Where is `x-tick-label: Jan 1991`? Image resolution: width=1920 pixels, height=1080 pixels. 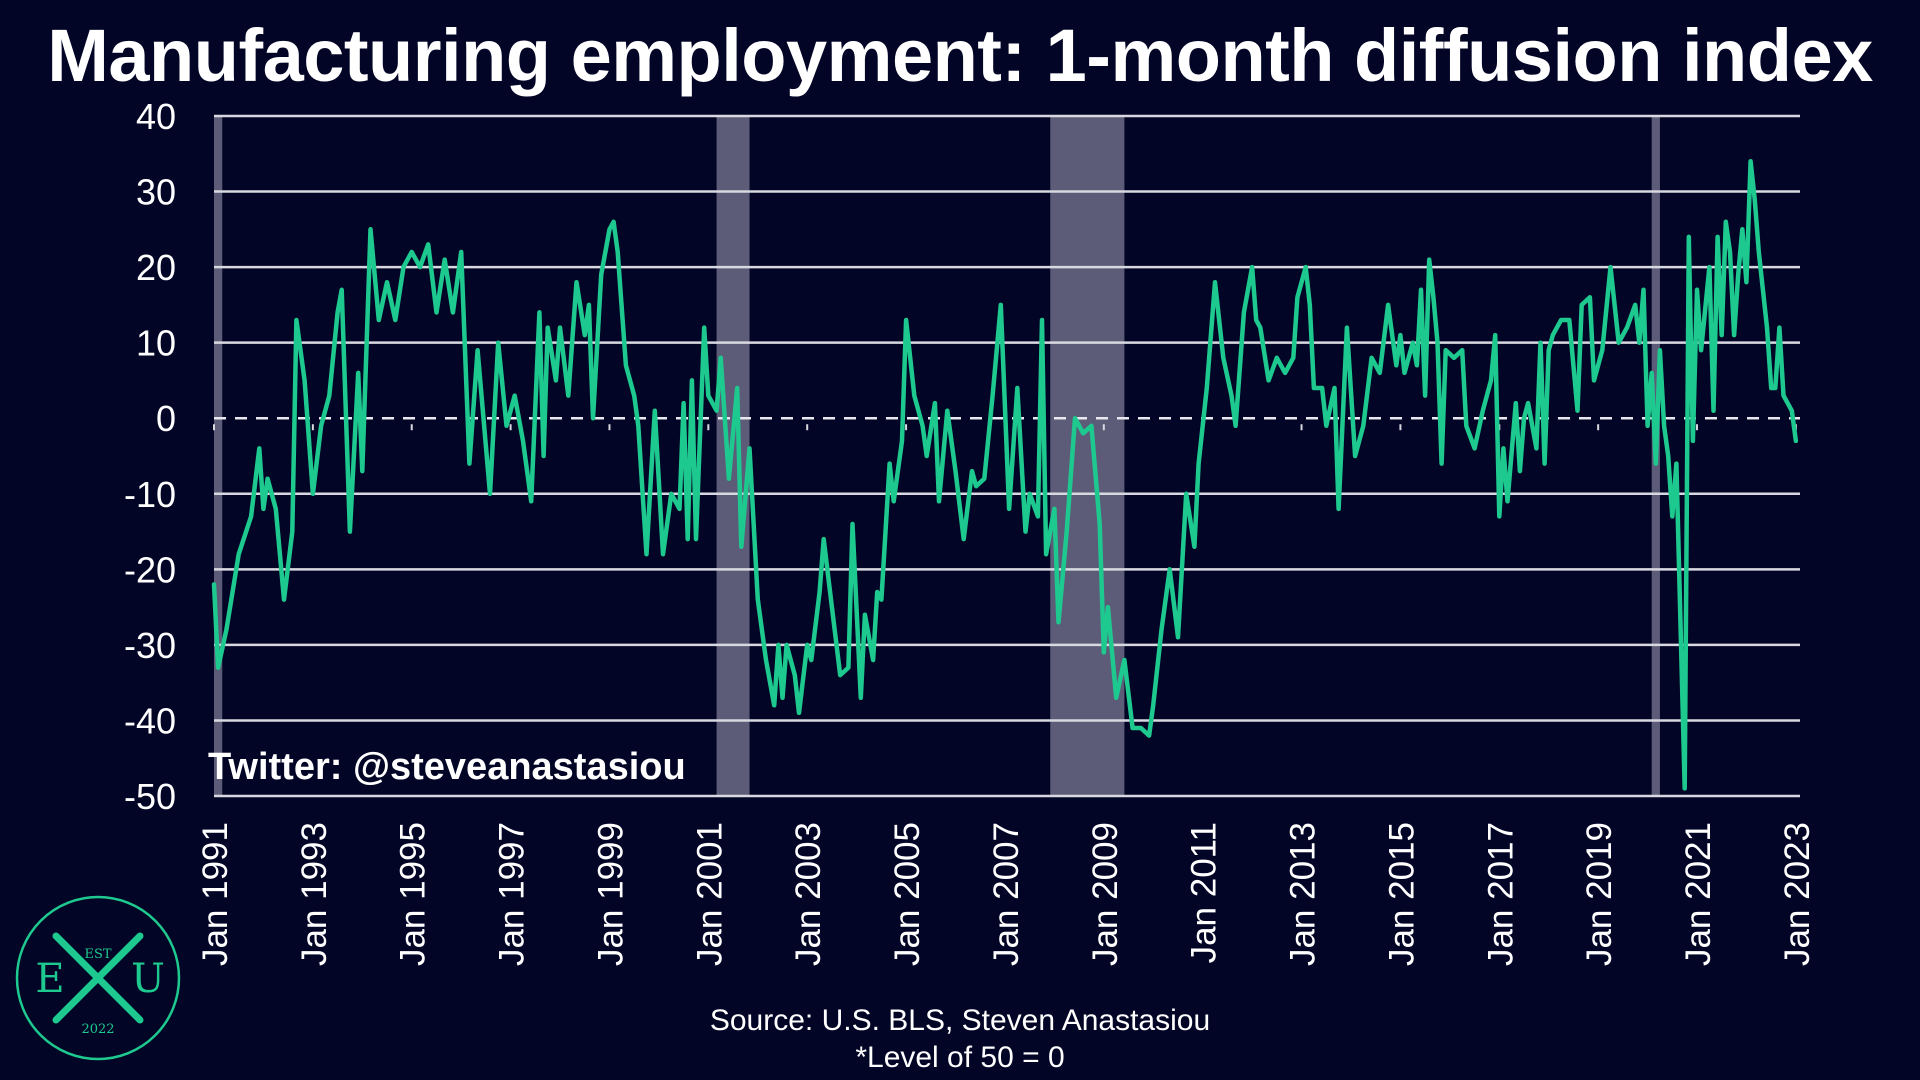 x-tick-label: Jan 1991 is located at coordinates (215, 894).